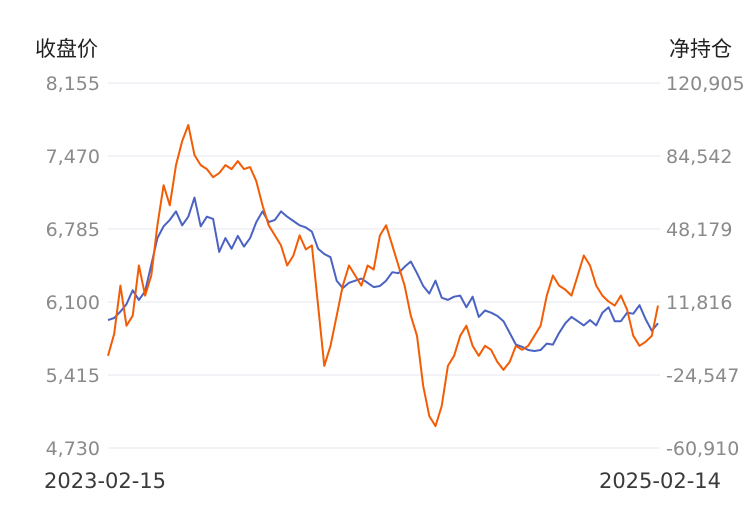 The width and height of the screenshot is (750, 510). Describe the element at coordinates (700, 49) in the screenshot. I see `right-axis-title: 净持仓` at that location.